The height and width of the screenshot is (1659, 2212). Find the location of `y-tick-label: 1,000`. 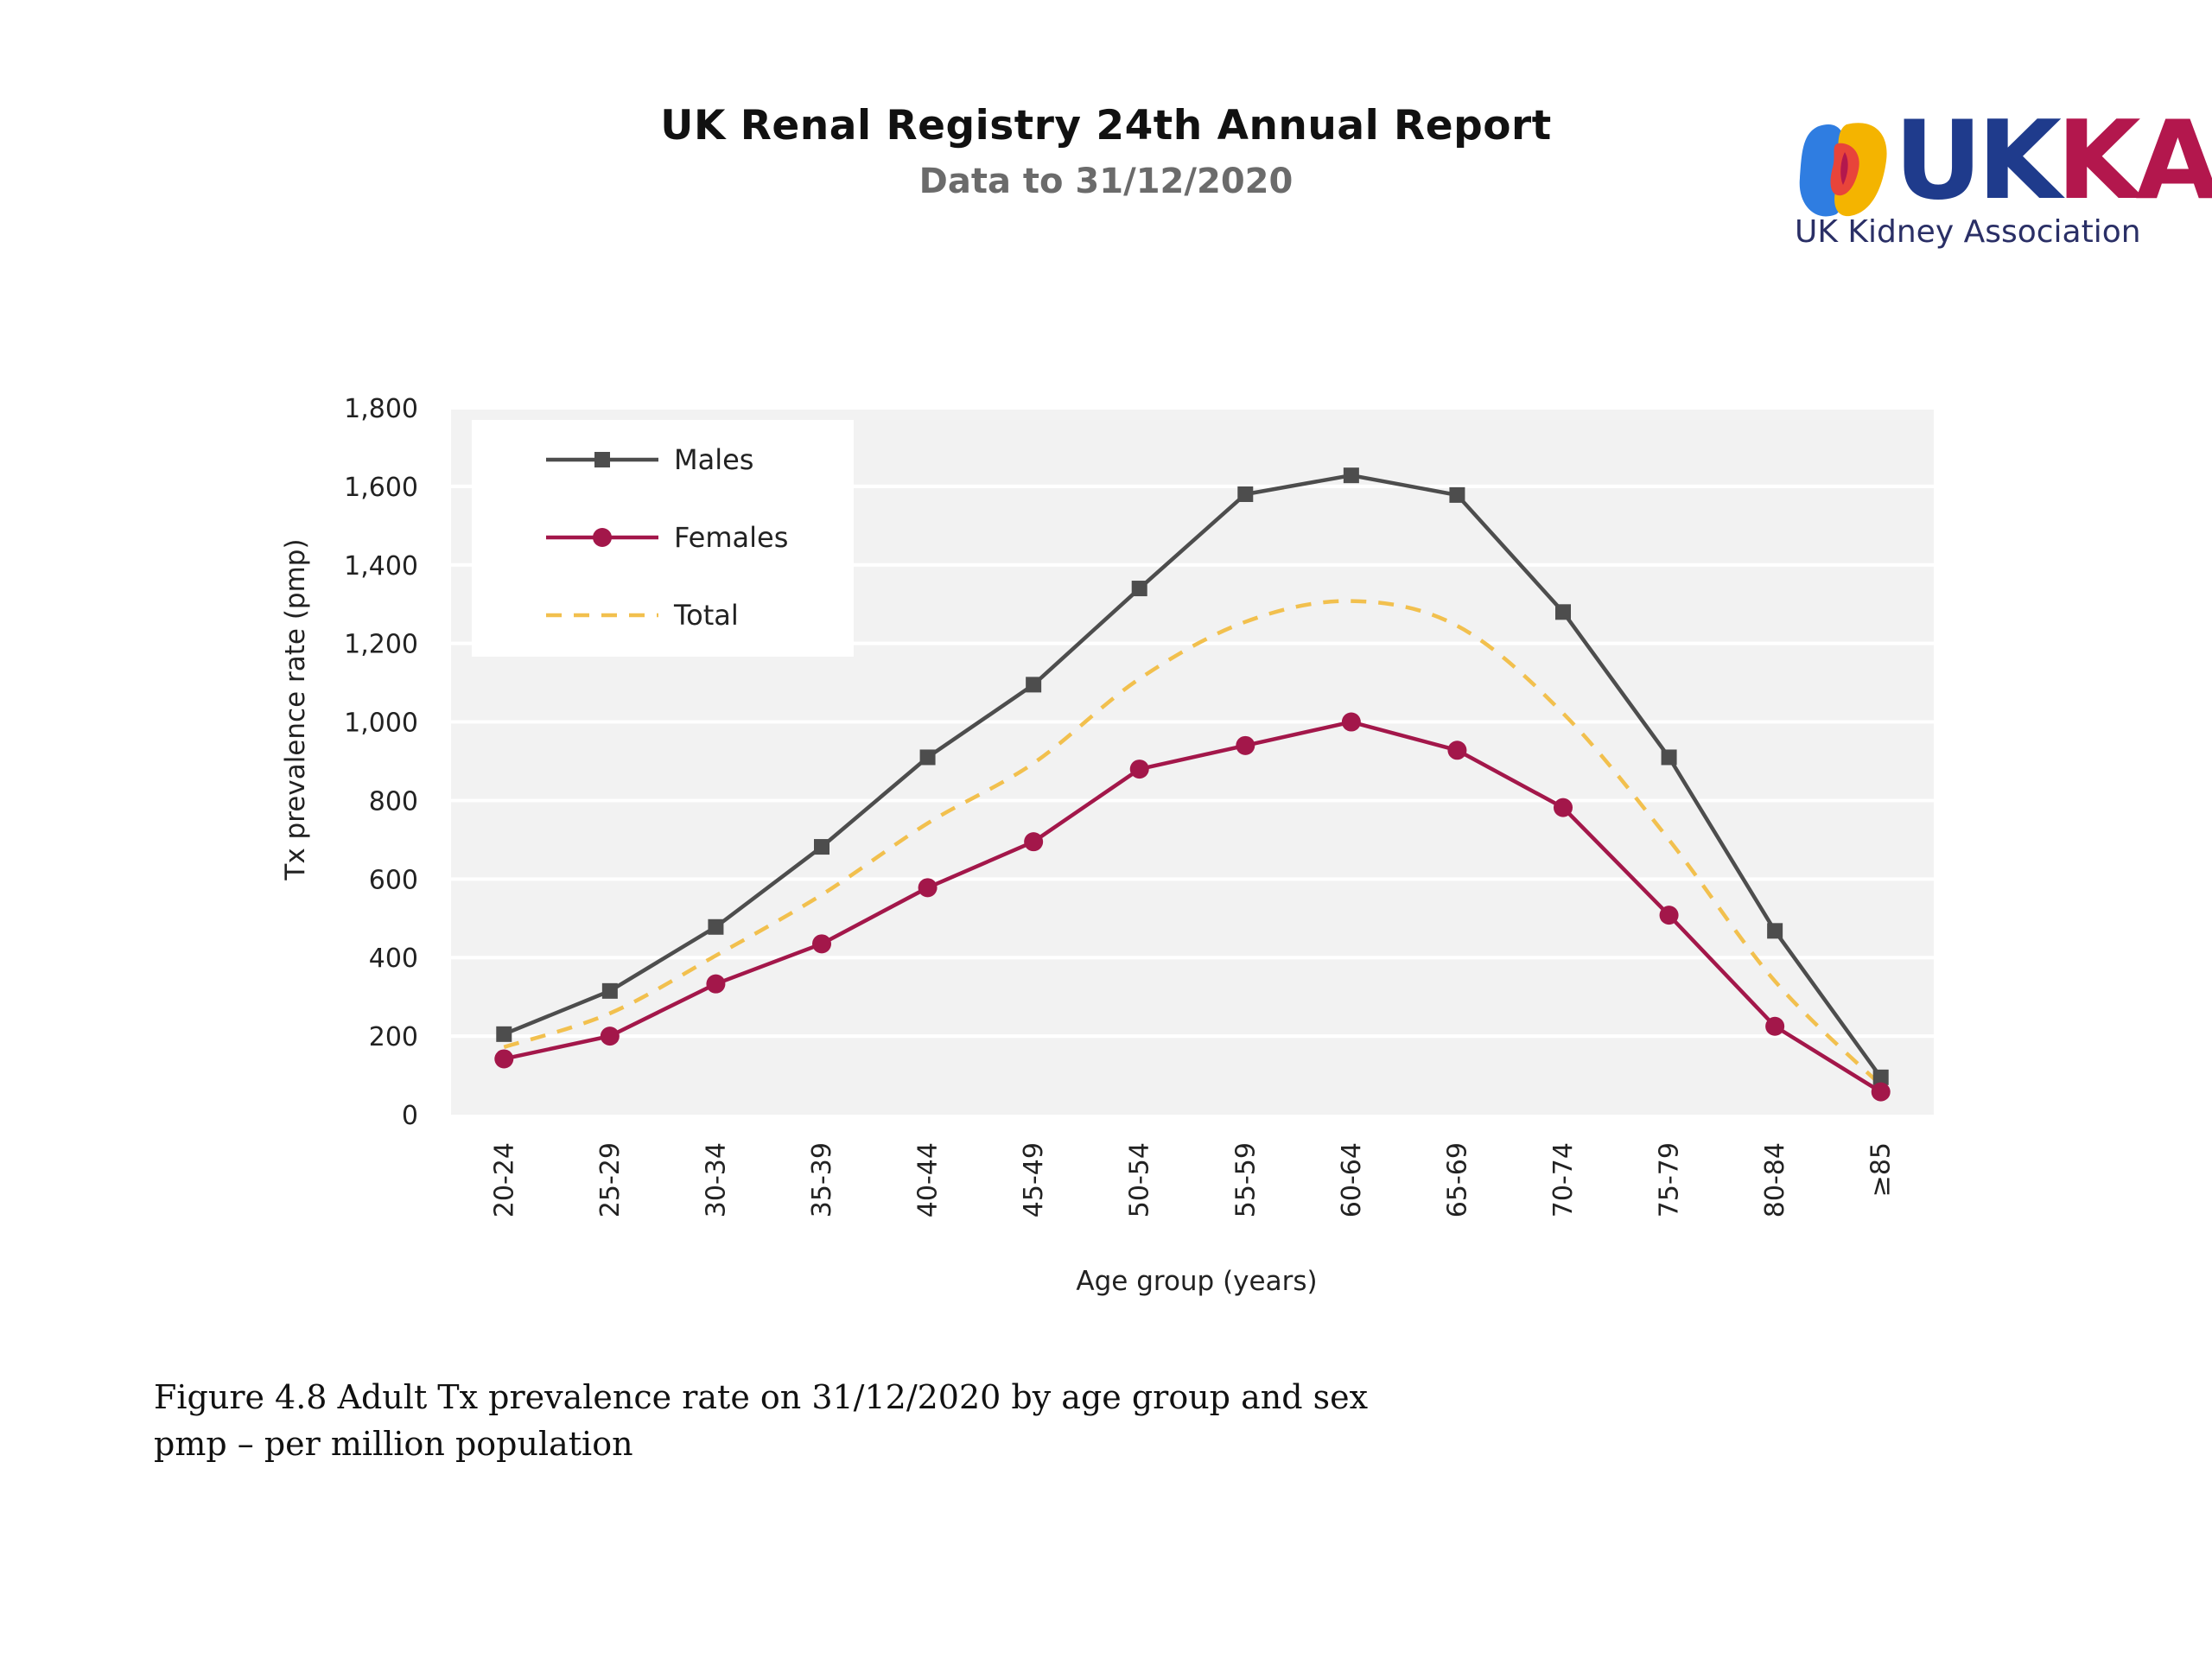

y-tick-label: 1,000 is located at coordinates (381, 724).